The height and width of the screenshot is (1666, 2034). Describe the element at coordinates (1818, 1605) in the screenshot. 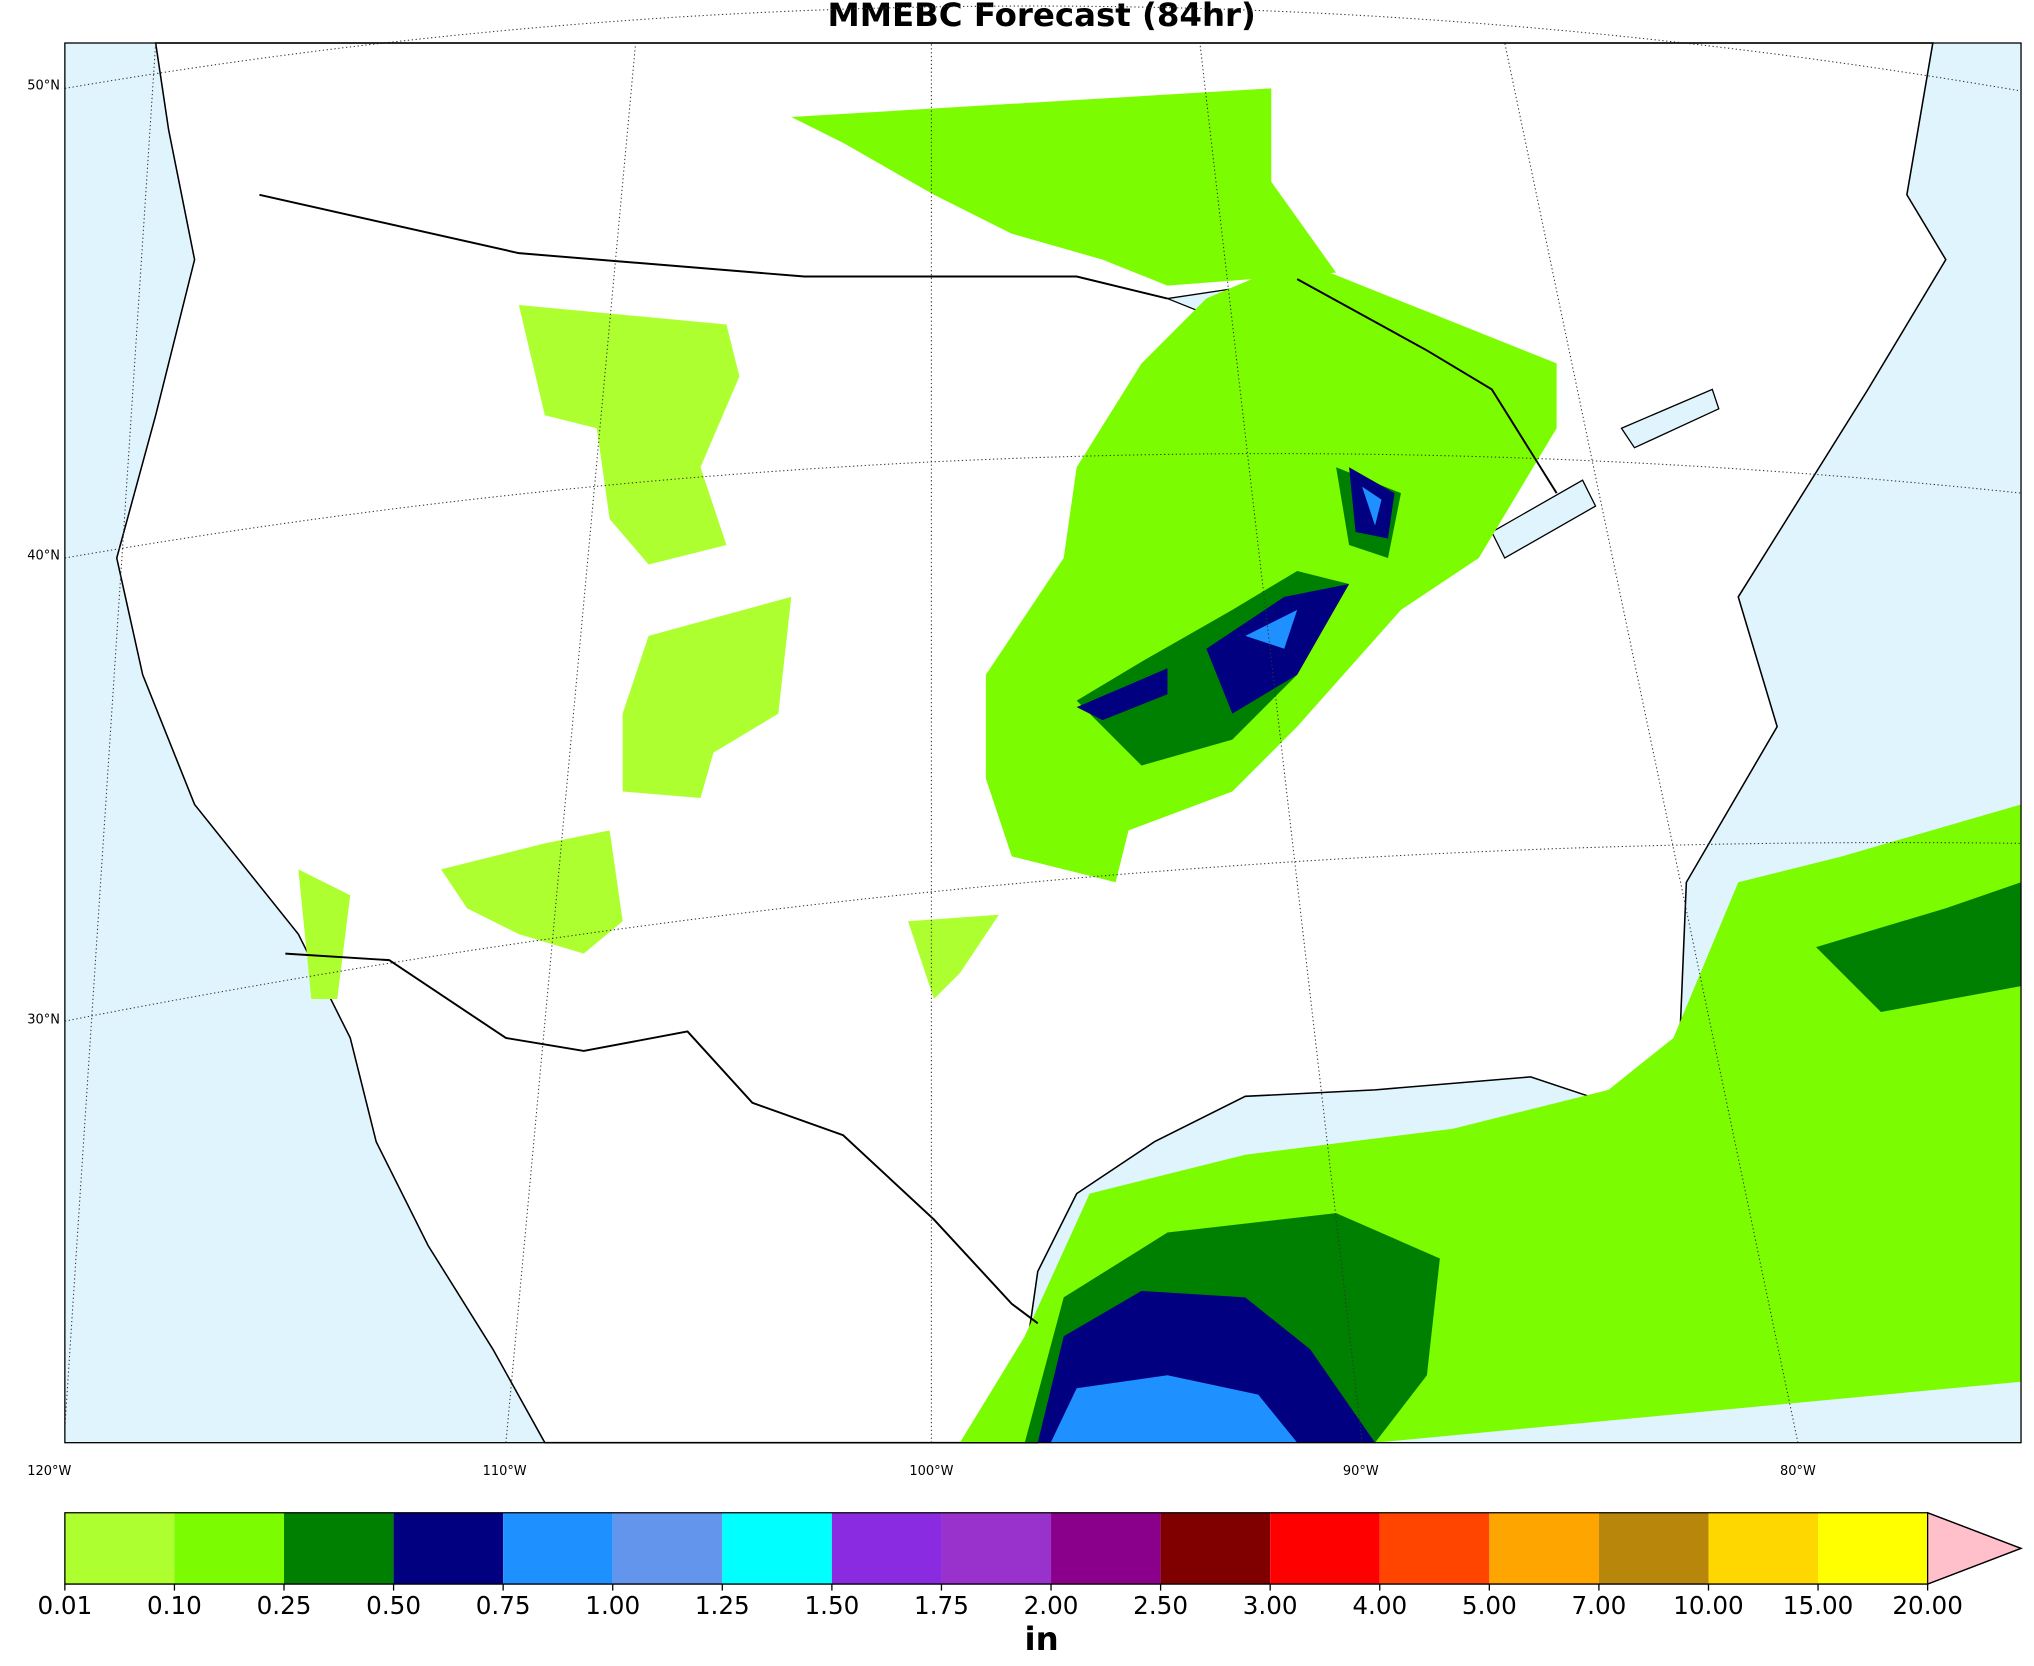

I see `colorbar-tick-label: 15.00` at that location.